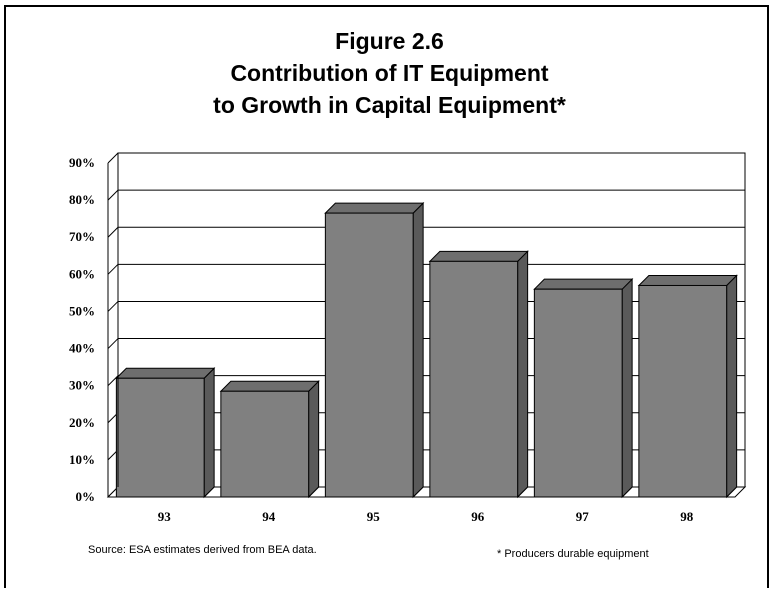 The height and width of the screenshot is (593, 779). I want to click on y-tick-label: 50%, so click(82, 310).